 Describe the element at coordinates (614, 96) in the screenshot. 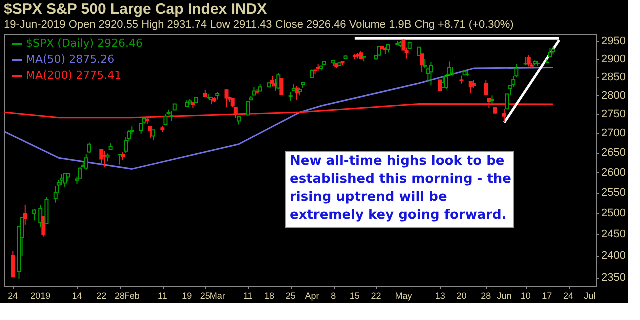

I see `y-tick-label: 2800` at that location.